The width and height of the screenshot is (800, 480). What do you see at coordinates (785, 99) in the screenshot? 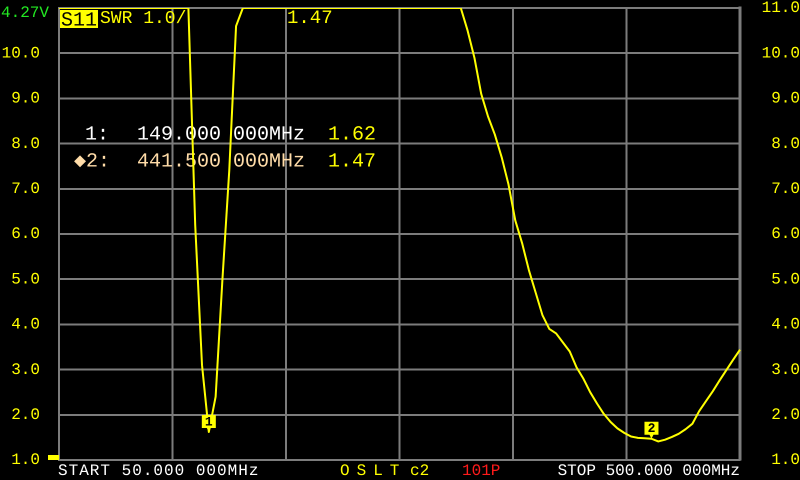
I see `y2-tick-label: 9.0` at bounding box center [785, 99].